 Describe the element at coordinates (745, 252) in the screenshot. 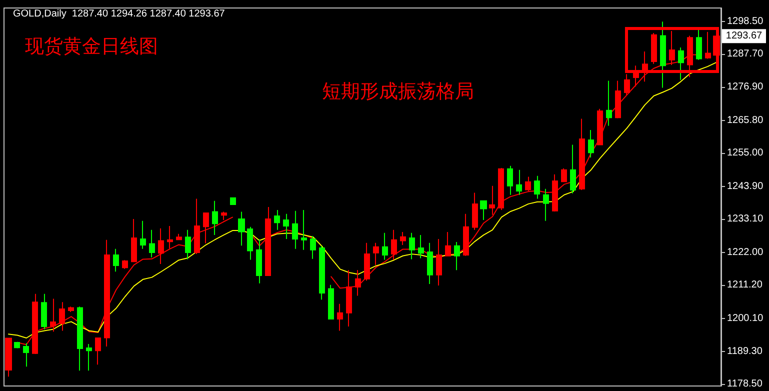

I see `y-tick-label: 1222.00` at that location.